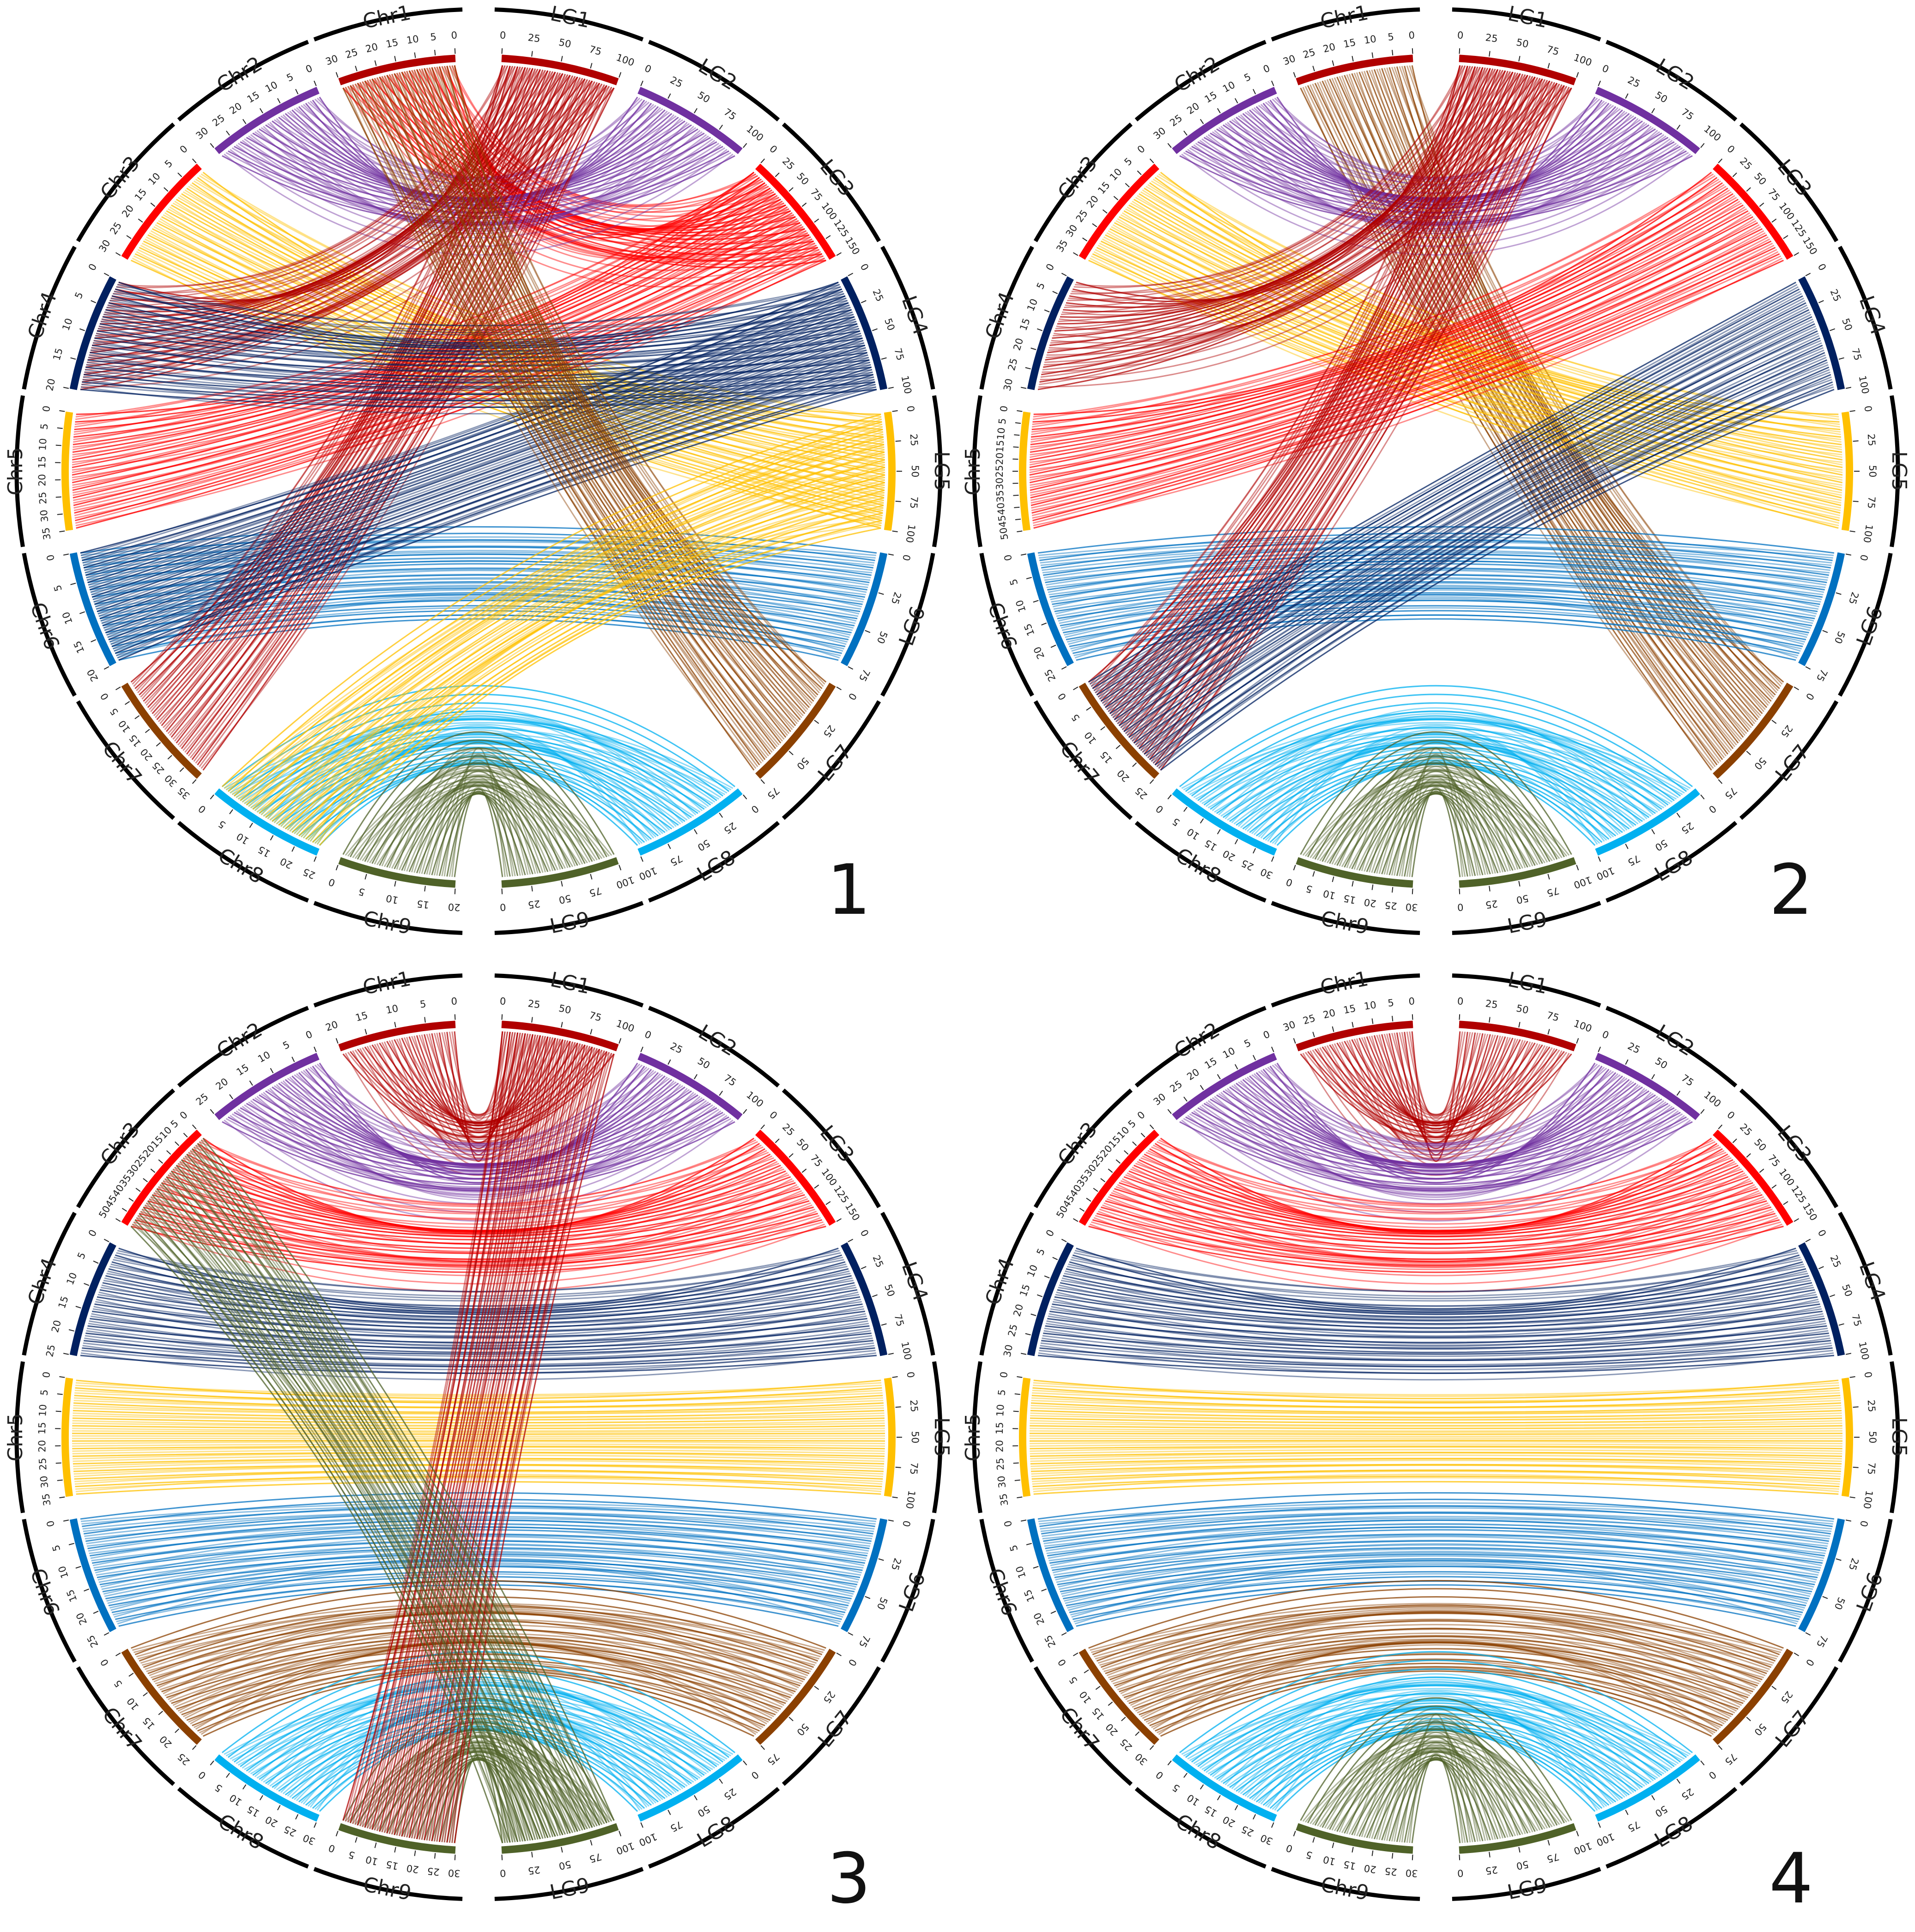 The height and width of the screenshot is (1932, 1915). What do you see at coordinates (1673, 1831) in the screenshot?
I see `lg-label: LG8` at bounding box center [1673, 1831].